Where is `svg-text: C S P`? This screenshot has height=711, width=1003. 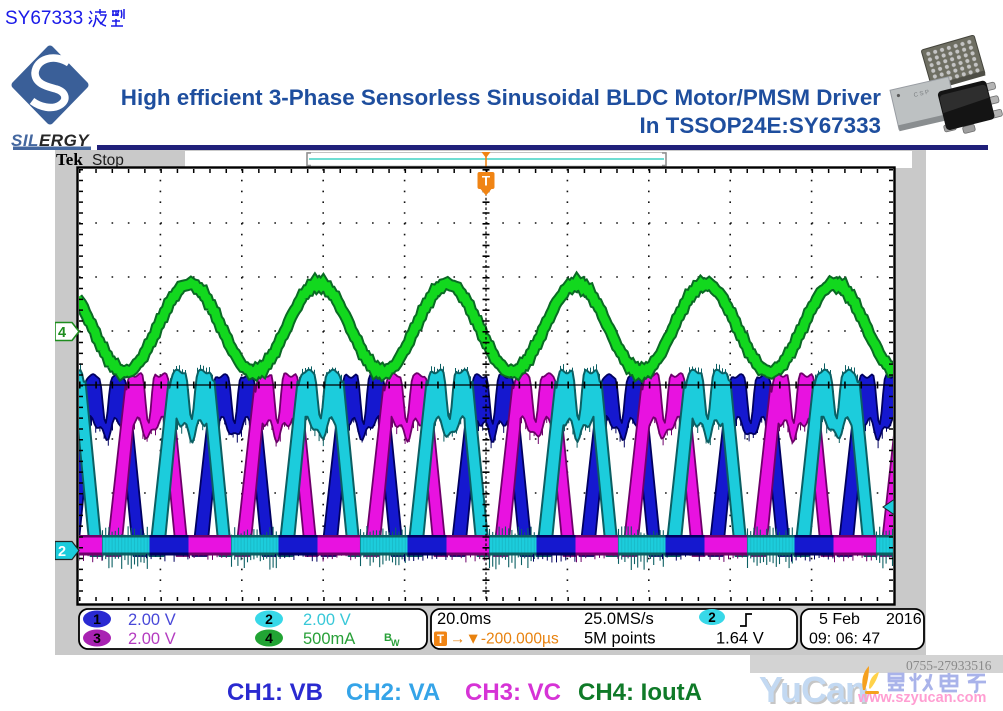
svg-text: C S P is located at coordinates (921, 94).